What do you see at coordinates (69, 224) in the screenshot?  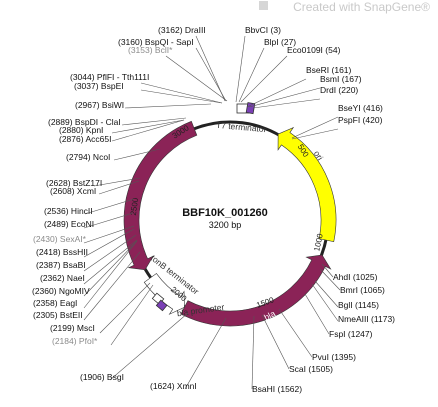 I see `site-label: (2489) EcoNI` at bounding box center [69, 224].